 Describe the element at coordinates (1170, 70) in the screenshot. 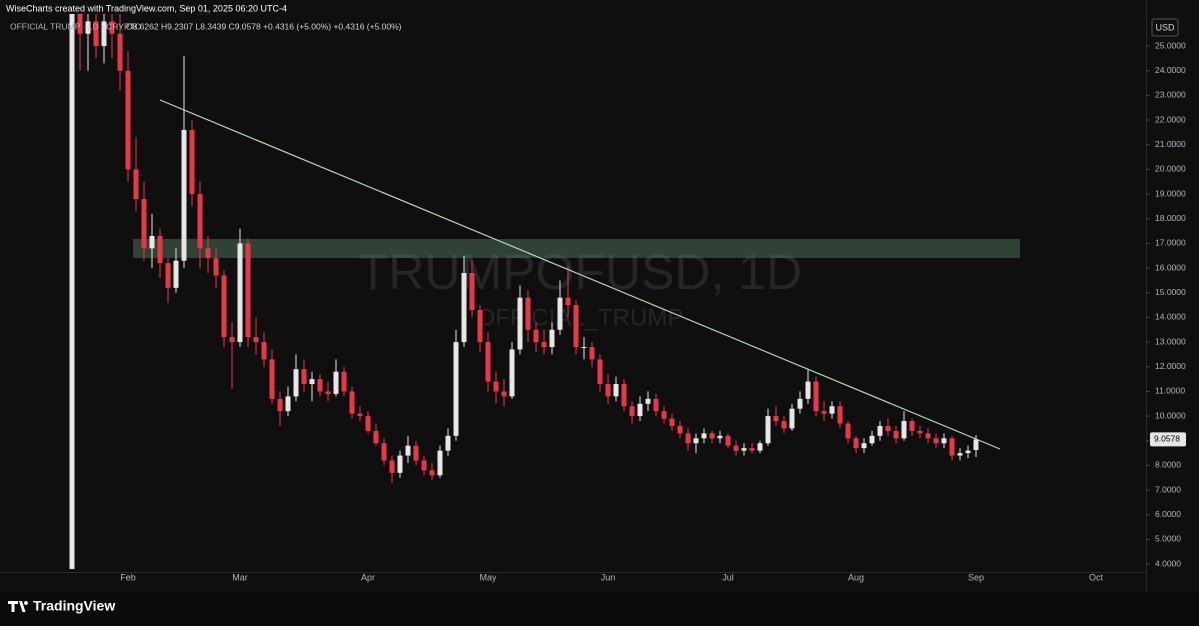

I see `y-tick-label: 24.0000` at that location.